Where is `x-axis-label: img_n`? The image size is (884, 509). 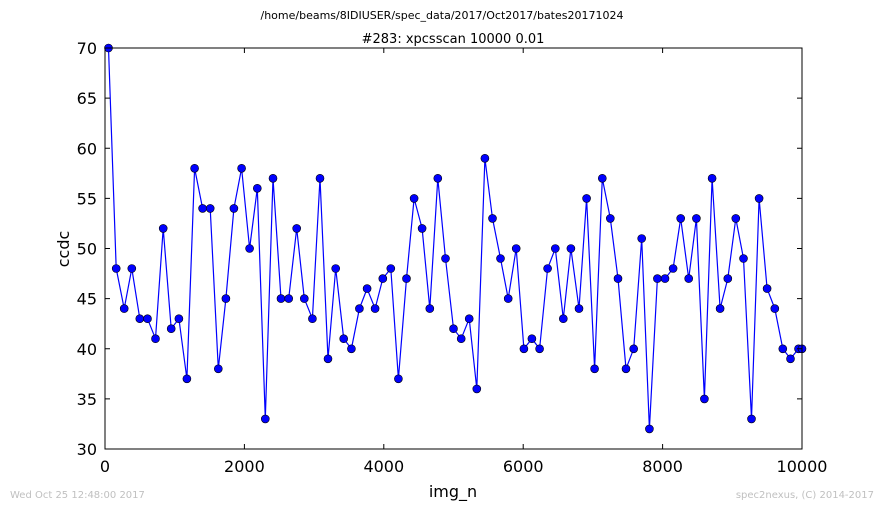
x-axis-label: img_n is located at coordinates (453, 492).